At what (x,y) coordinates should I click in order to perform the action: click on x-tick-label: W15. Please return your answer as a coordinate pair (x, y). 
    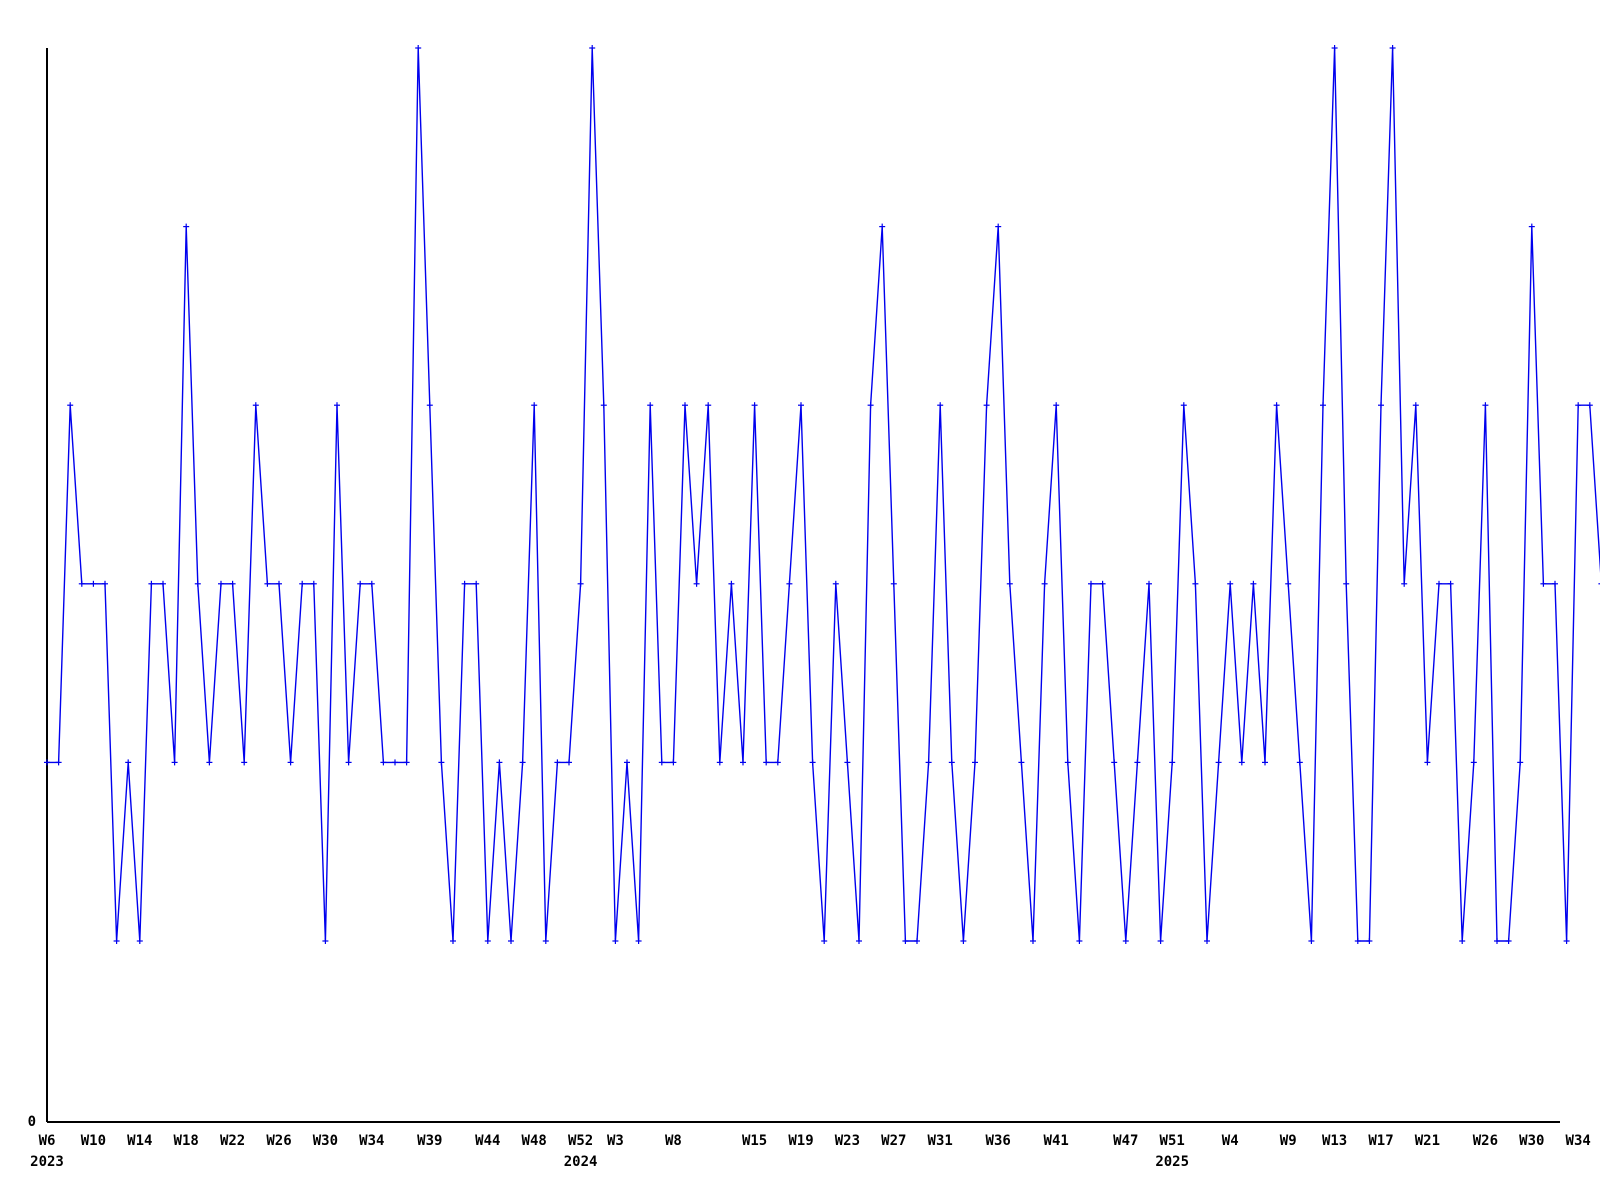
    Looking at the image, I should click on (754, 1141).